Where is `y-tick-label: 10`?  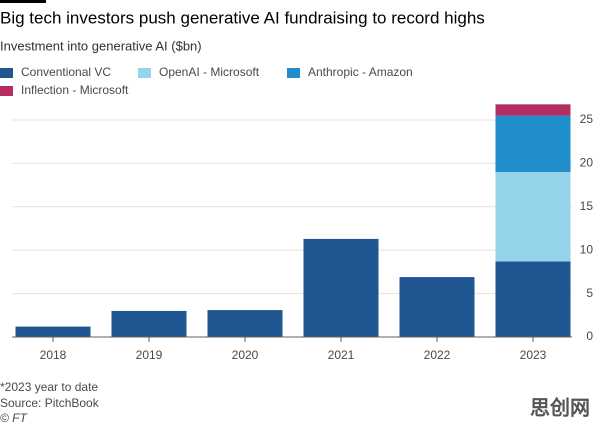
y-tick-label: 10 is located at coordinates (587, 249).